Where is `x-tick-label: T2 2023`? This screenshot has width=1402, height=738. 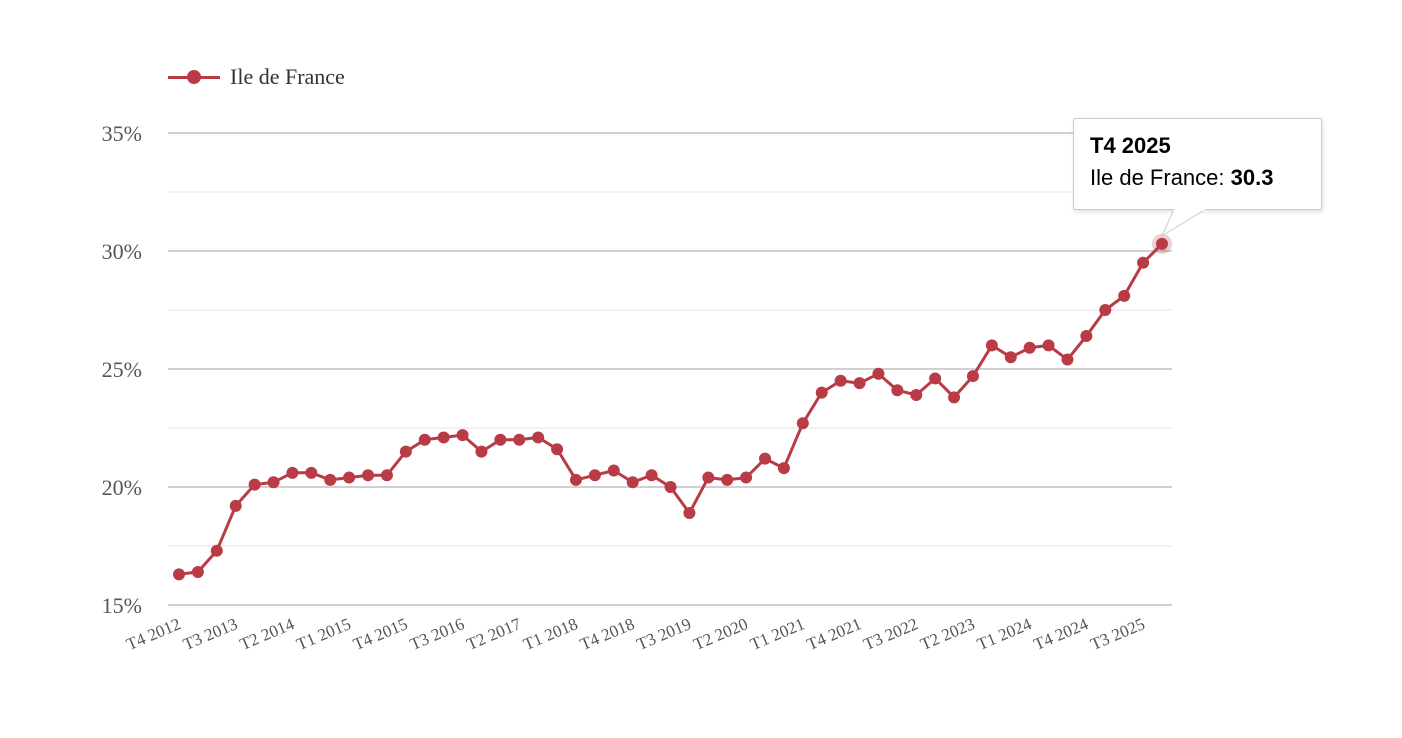 x-tick-label: T2 2023 is located at coordinates (948, 634).